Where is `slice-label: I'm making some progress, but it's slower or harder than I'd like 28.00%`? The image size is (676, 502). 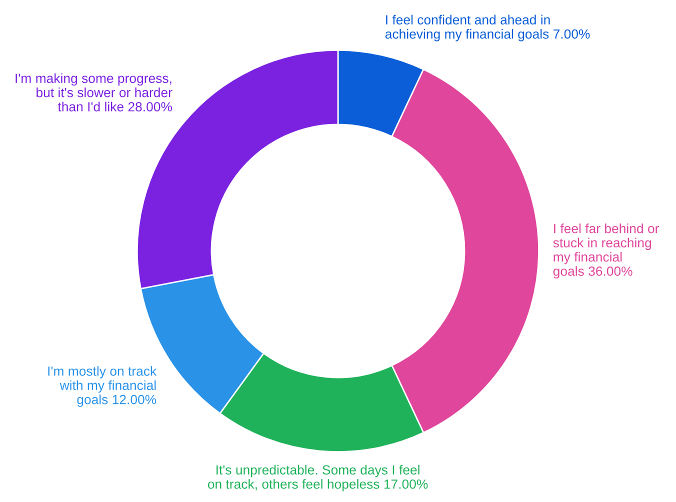
slice-label: I'm making some progress, but it's slower or harder than I'd like 28.00% is located at coordinates (94, 92).